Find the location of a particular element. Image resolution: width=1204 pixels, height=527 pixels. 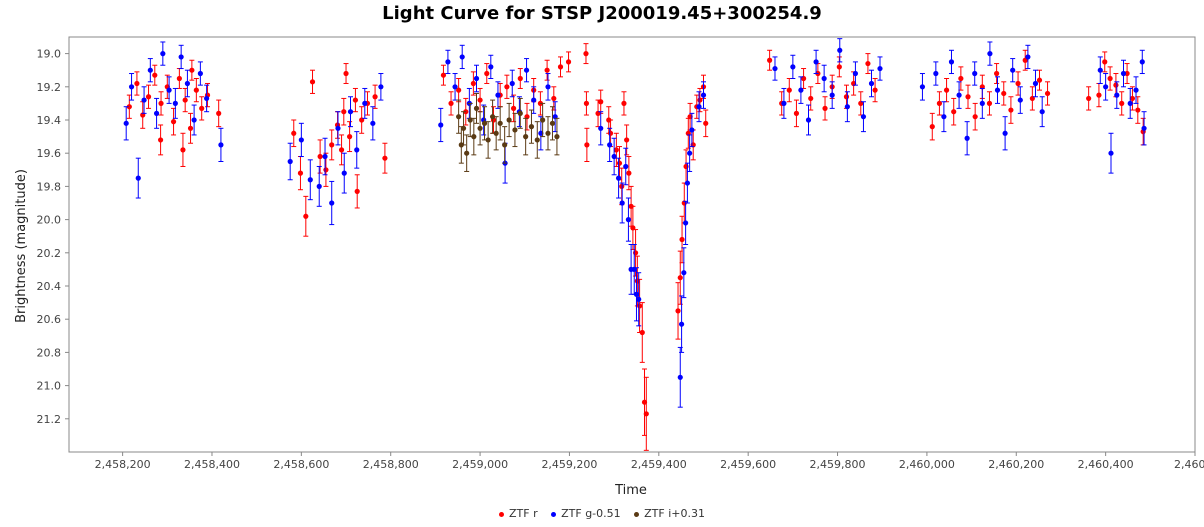

legend: ZTF r ZTF g-0.51 ZTF i+0.31 is located at coordinates (602, 513).